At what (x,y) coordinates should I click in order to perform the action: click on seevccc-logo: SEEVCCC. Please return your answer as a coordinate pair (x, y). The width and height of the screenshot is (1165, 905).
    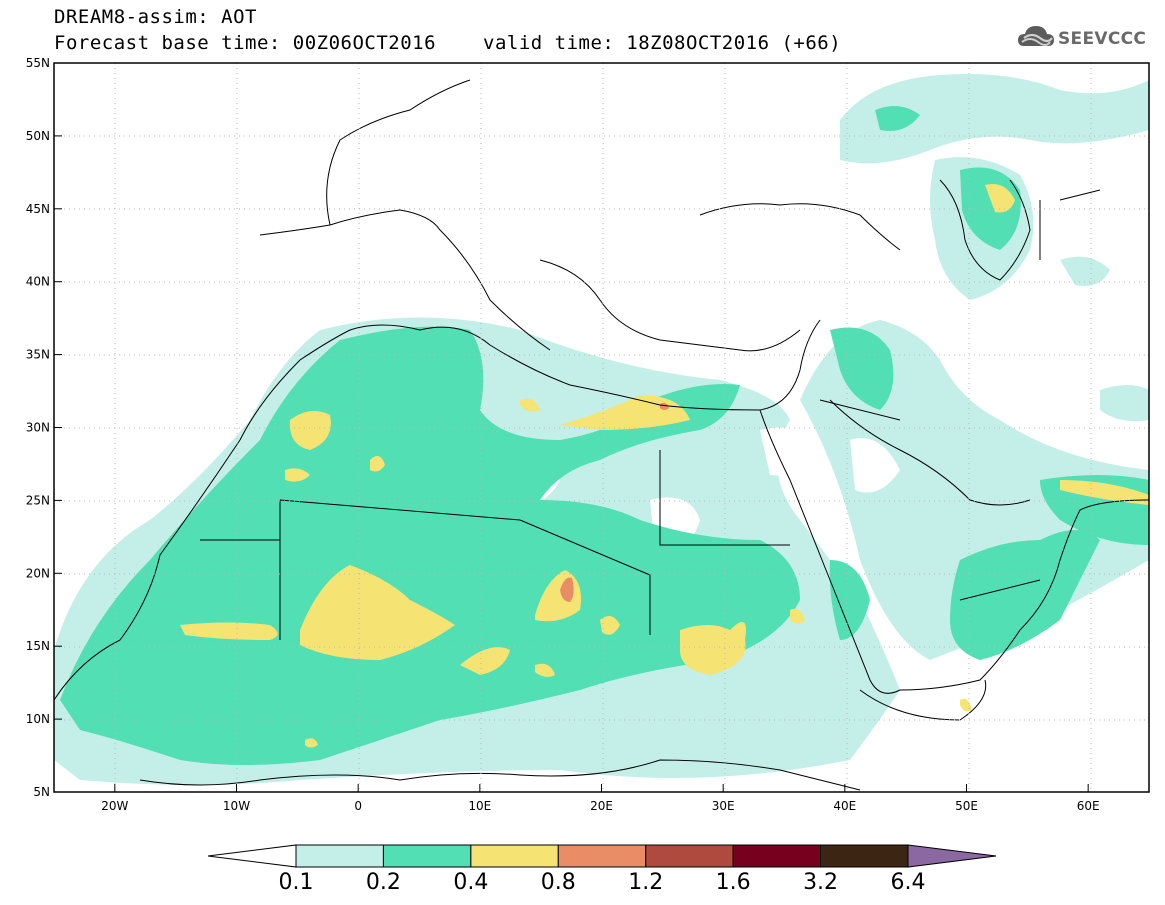
    Looking at the image, I should click on (1086, 40).